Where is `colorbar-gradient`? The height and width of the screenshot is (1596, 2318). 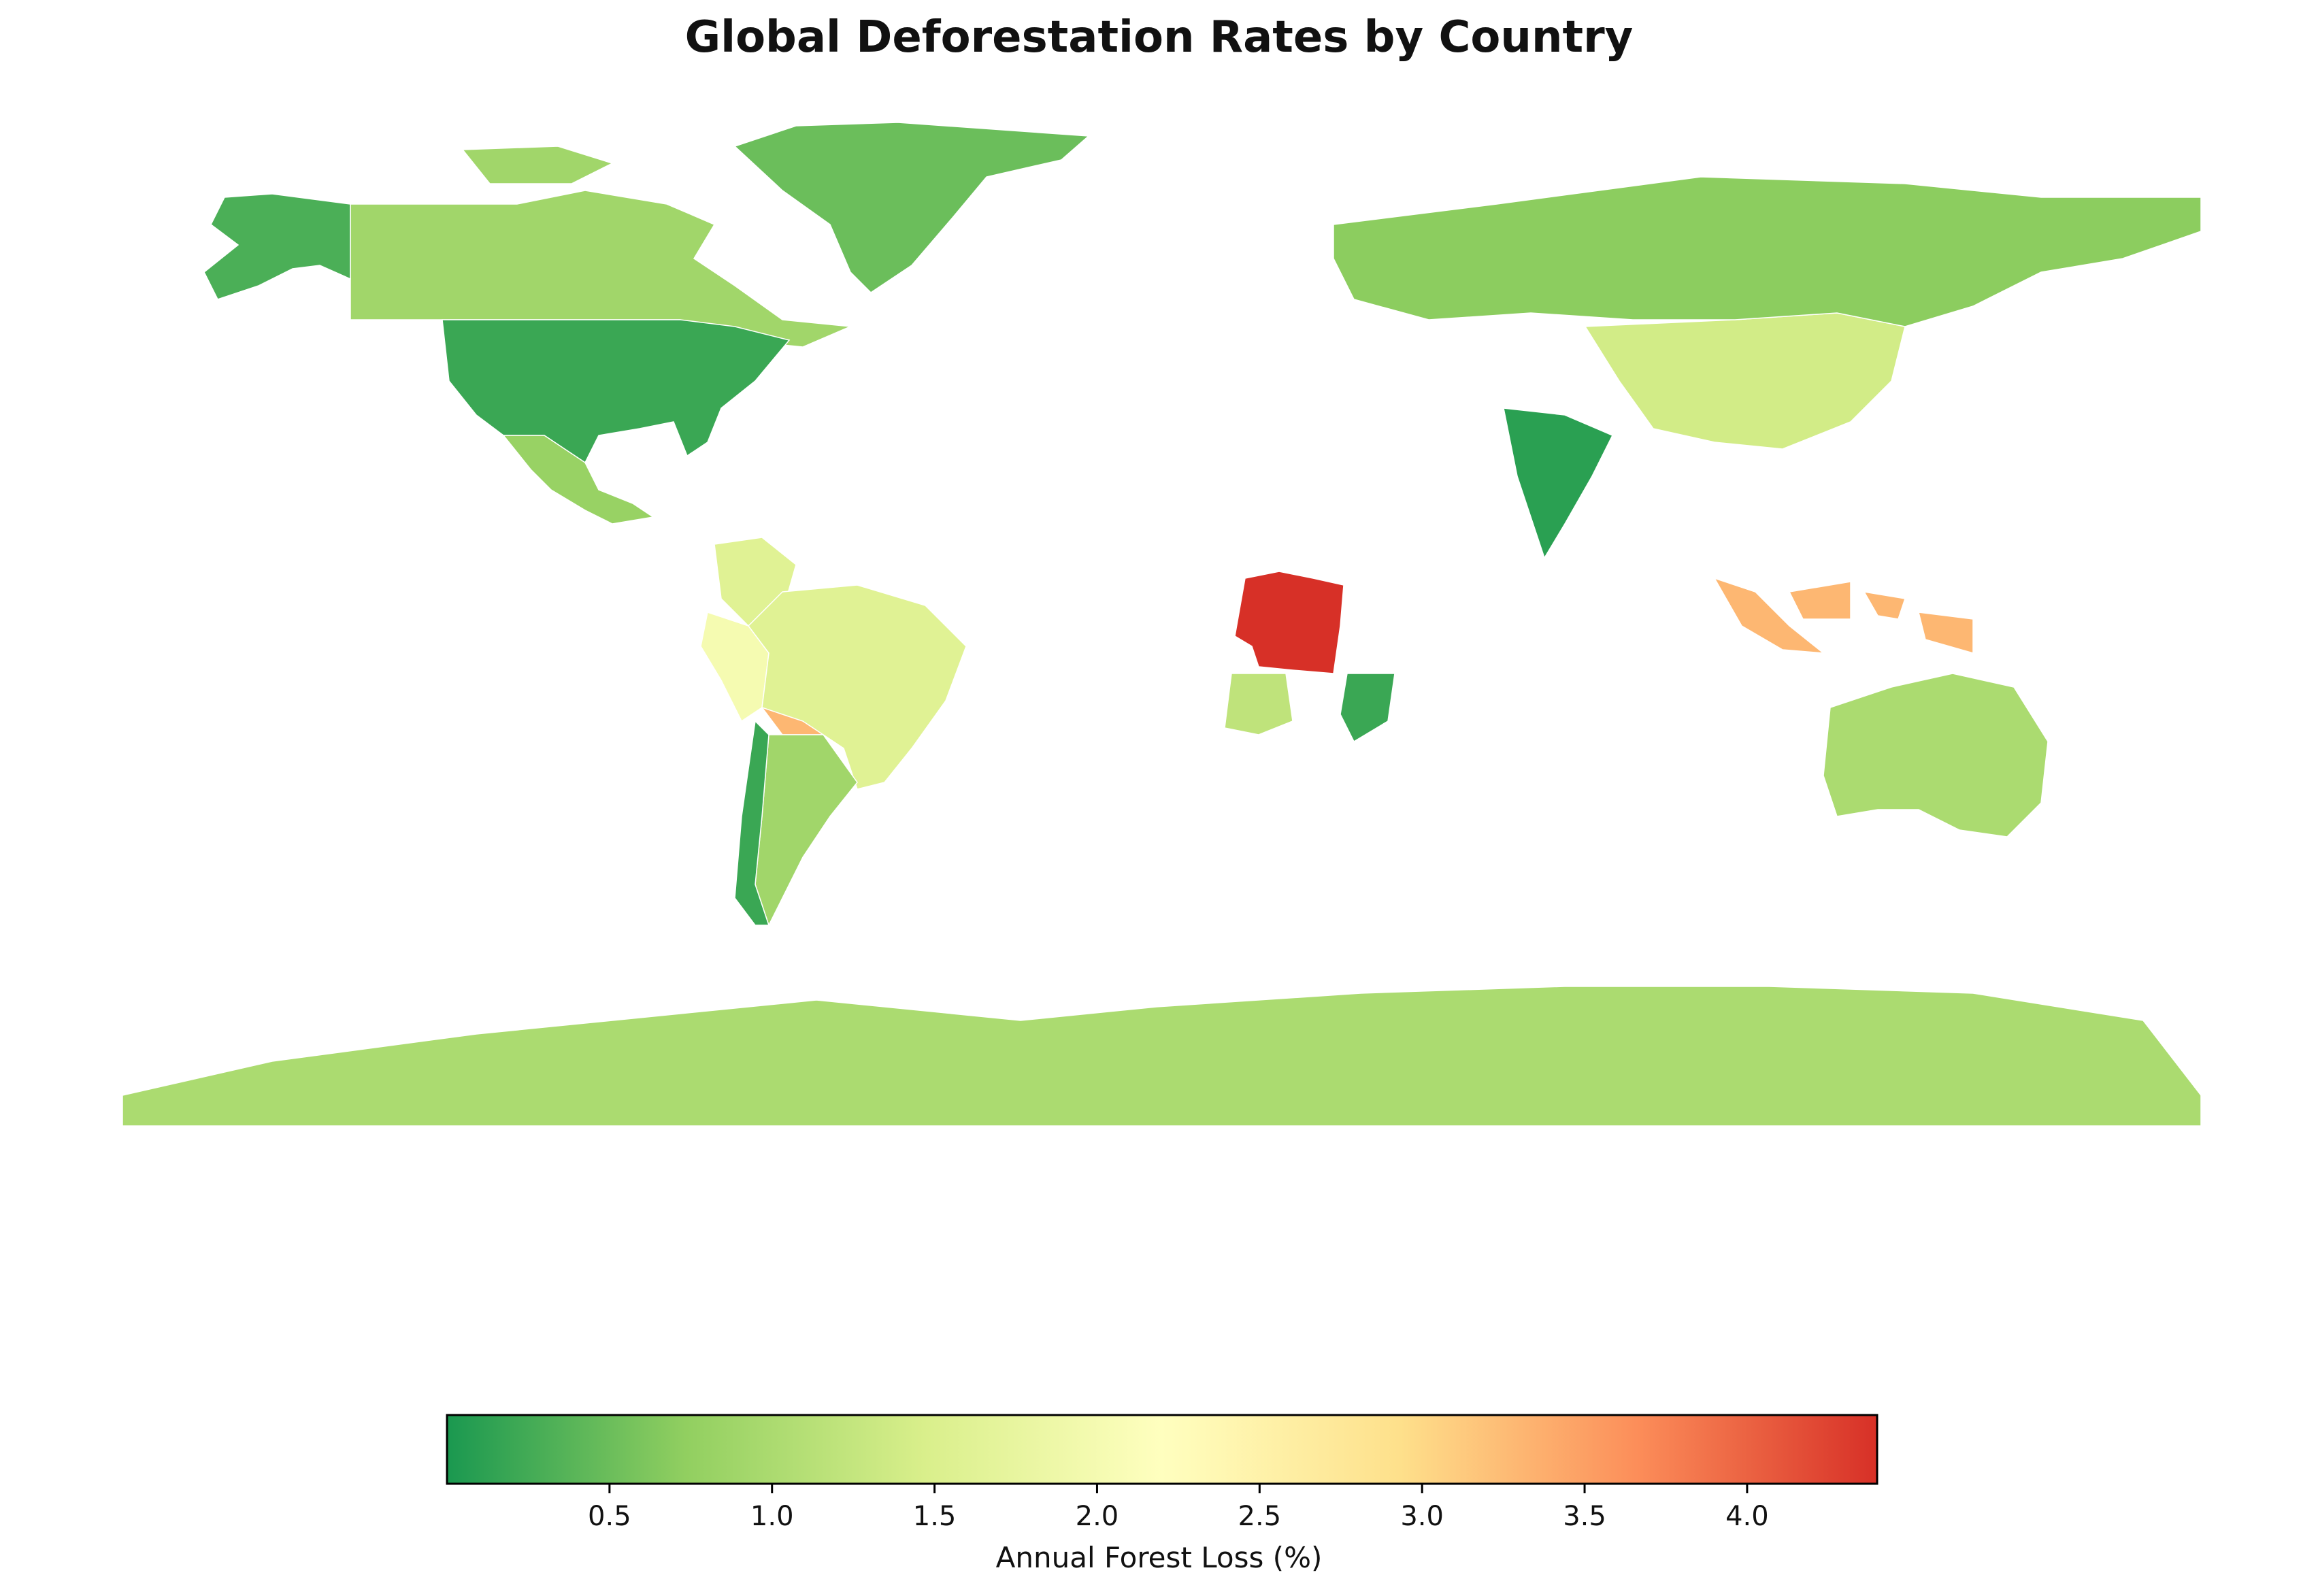
colorbar-gradient is located at coordinates (1162, 1449).